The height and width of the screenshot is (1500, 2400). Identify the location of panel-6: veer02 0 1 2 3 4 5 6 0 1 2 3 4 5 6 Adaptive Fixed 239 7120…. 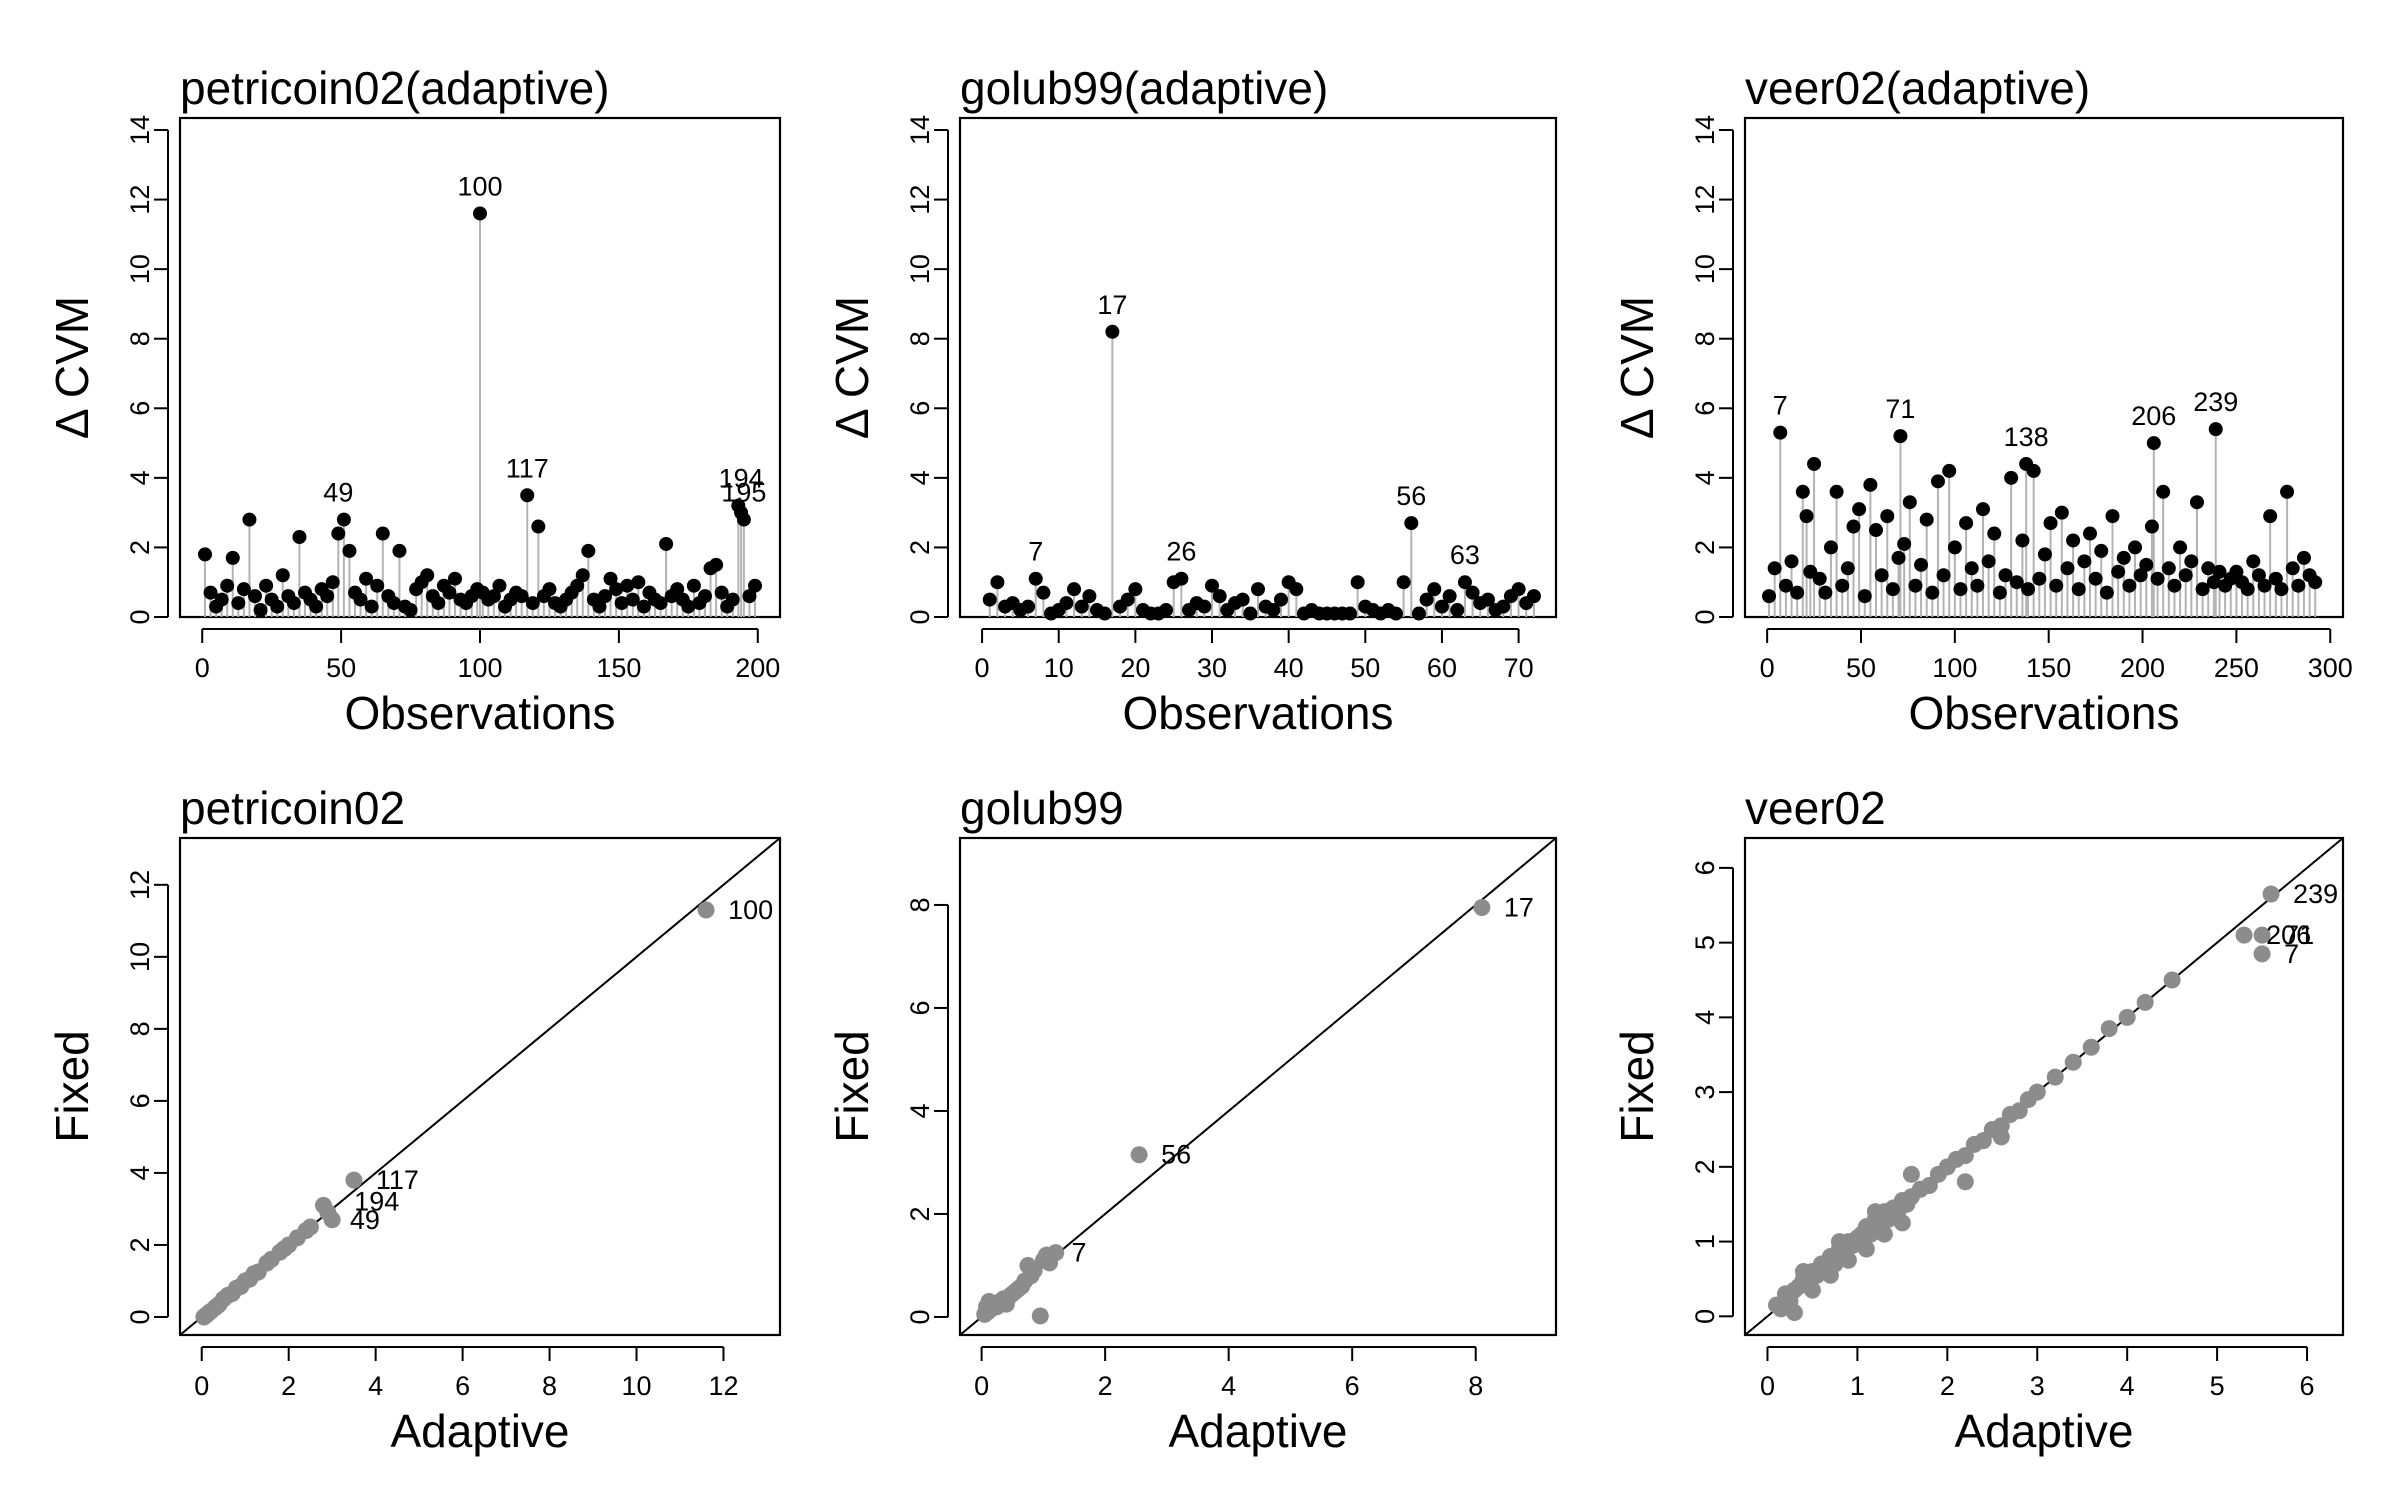
(1978, 1119).